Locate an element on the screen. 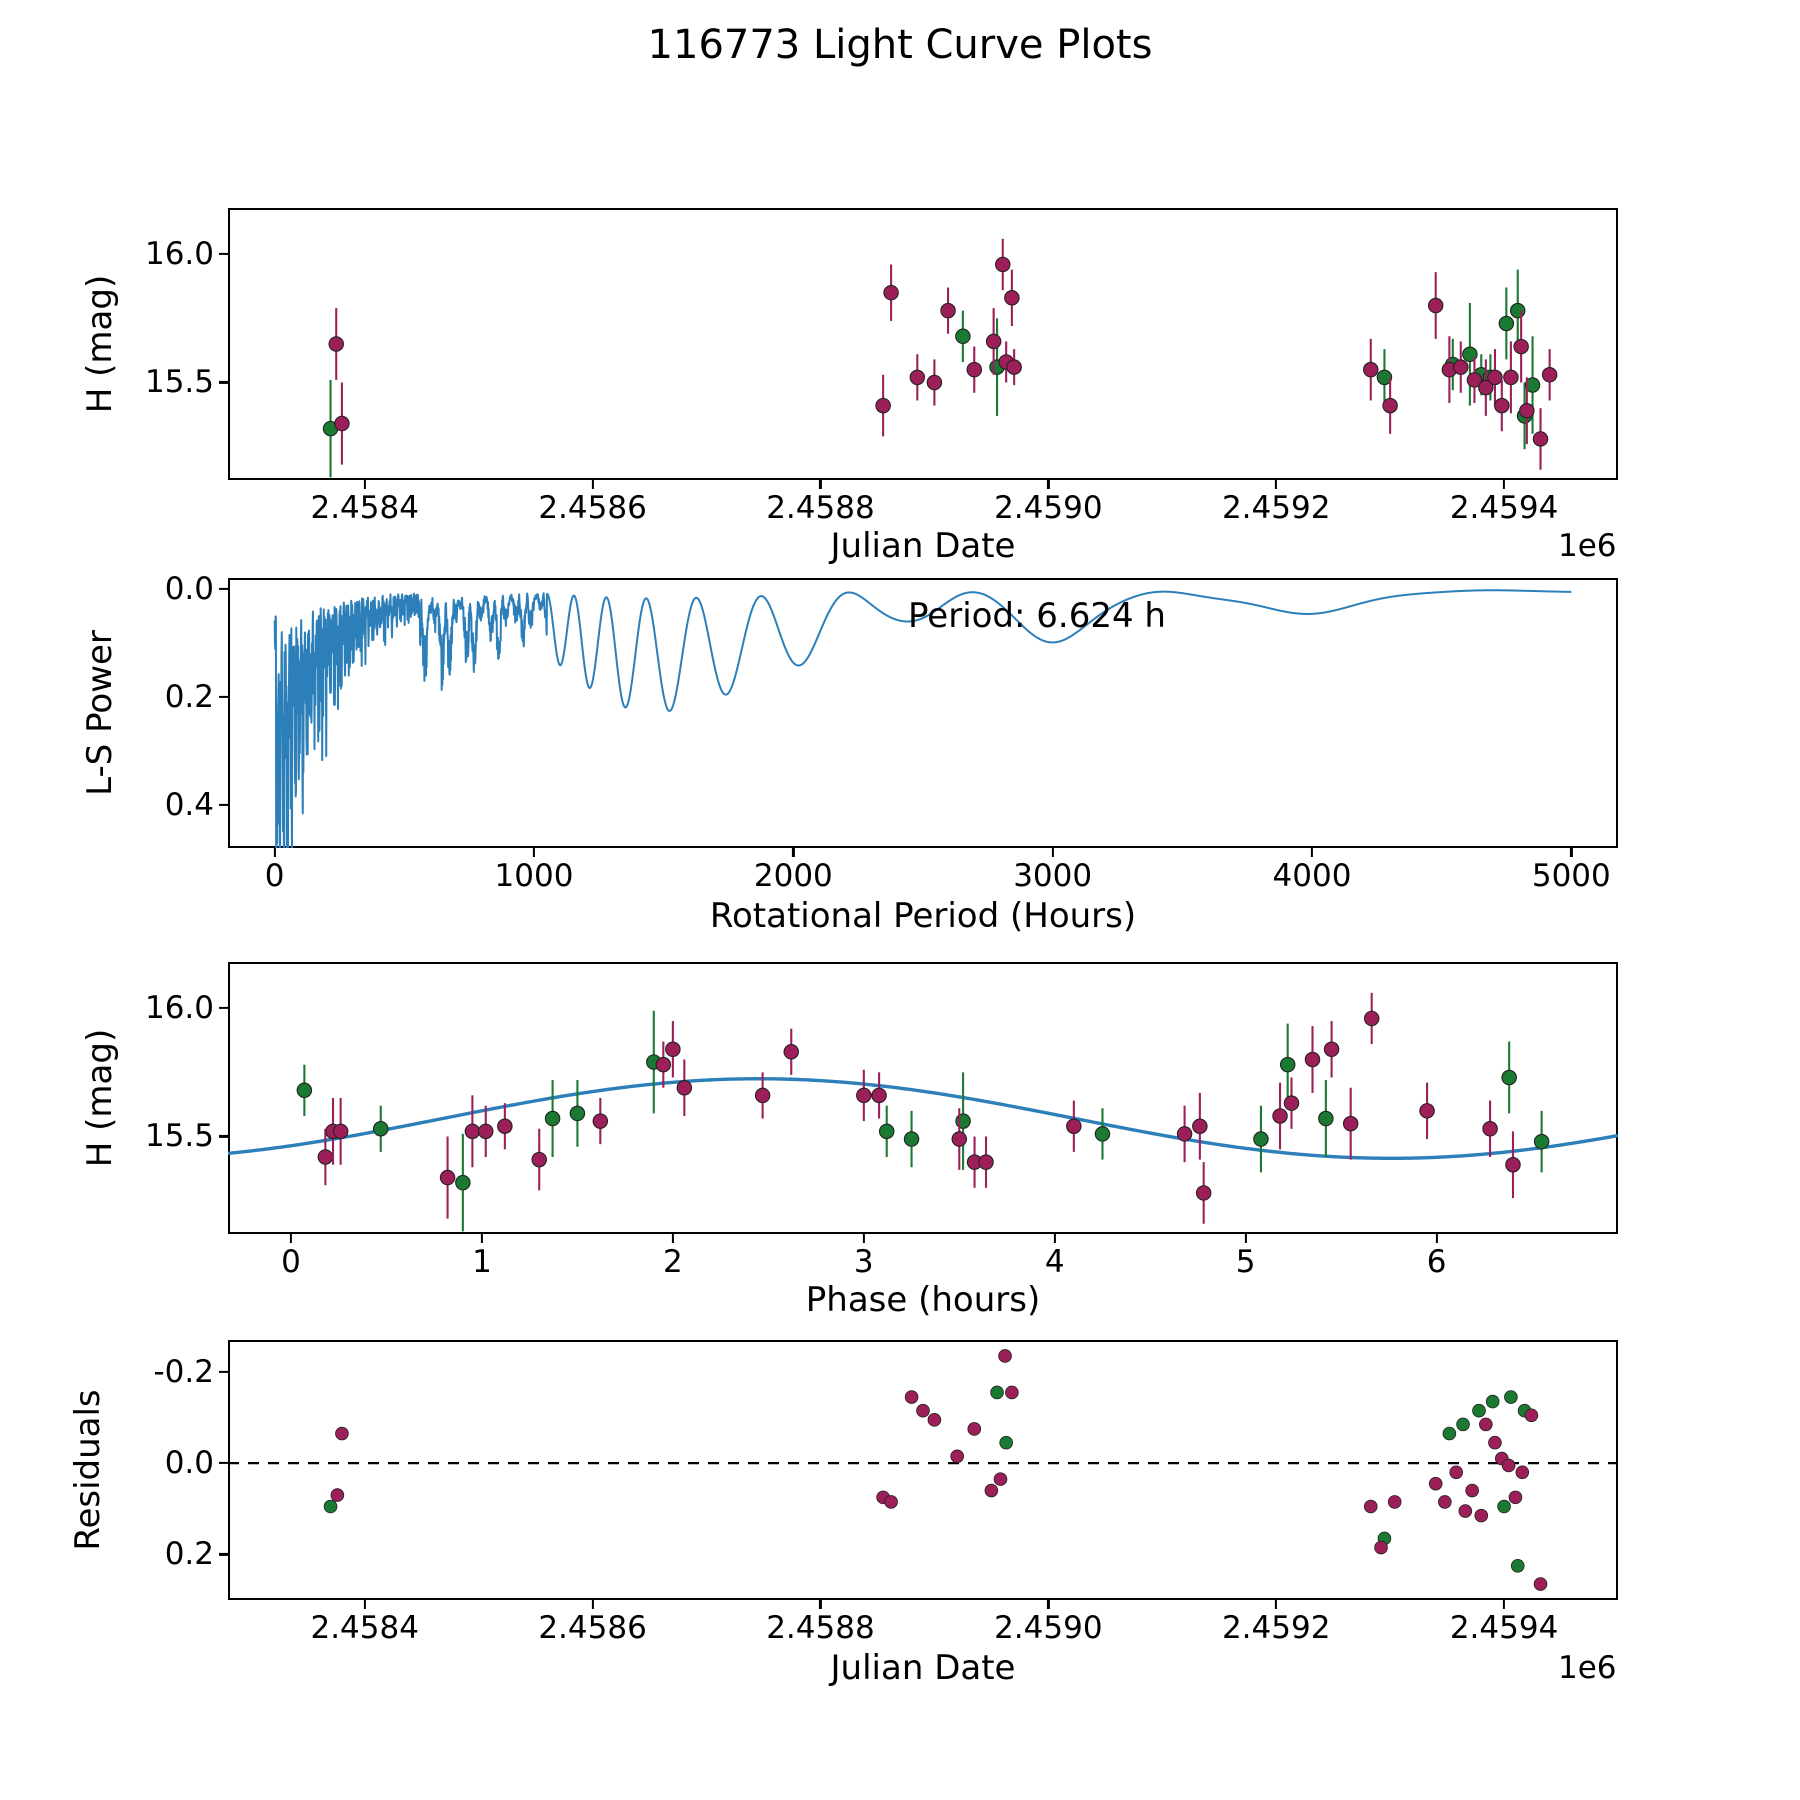  sinusoid-fit-line is located at coordinates (923, 1118).